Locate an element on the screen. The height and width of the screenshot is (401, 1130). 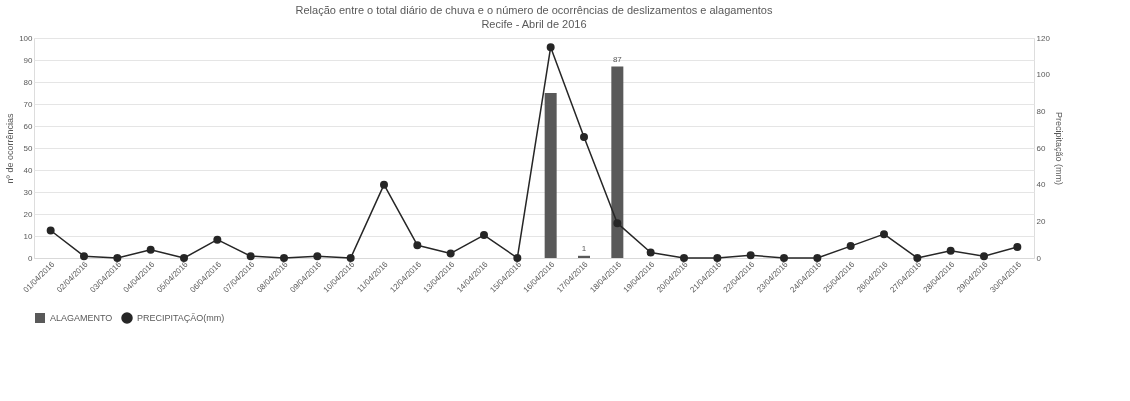
y2-tick-label: 80 is located at coordinates (1041, 111).